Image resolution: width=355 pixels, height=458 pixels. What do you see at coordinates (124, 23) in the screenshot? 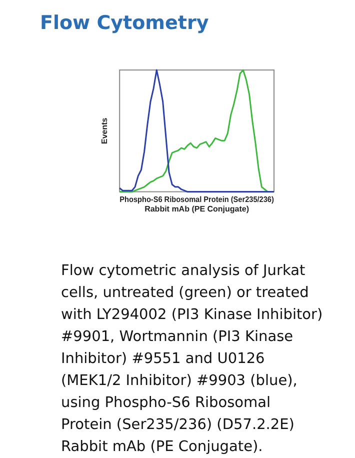
I see `chart-title: Flow Cytometry` at bounding box center [124, 23].